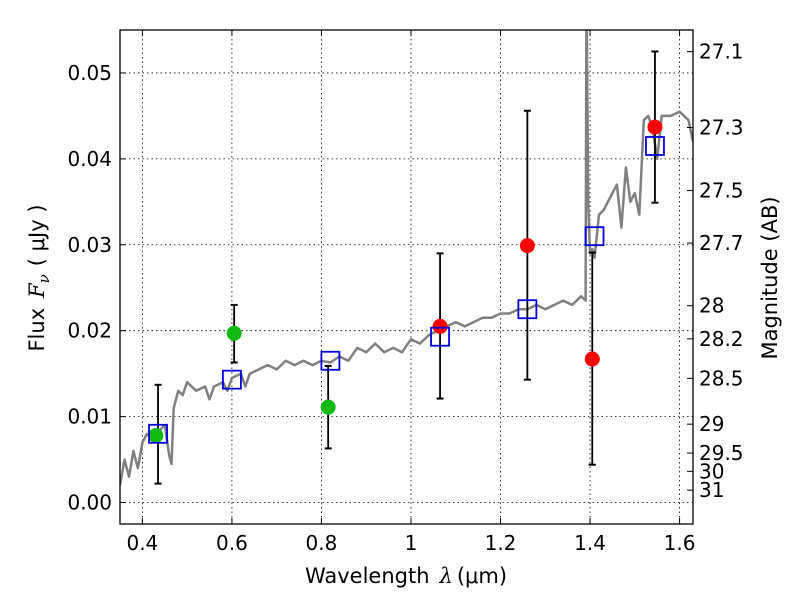 The image size is (800, 600). I want to click on y-tick-label: 0.01, so click(89, 417).